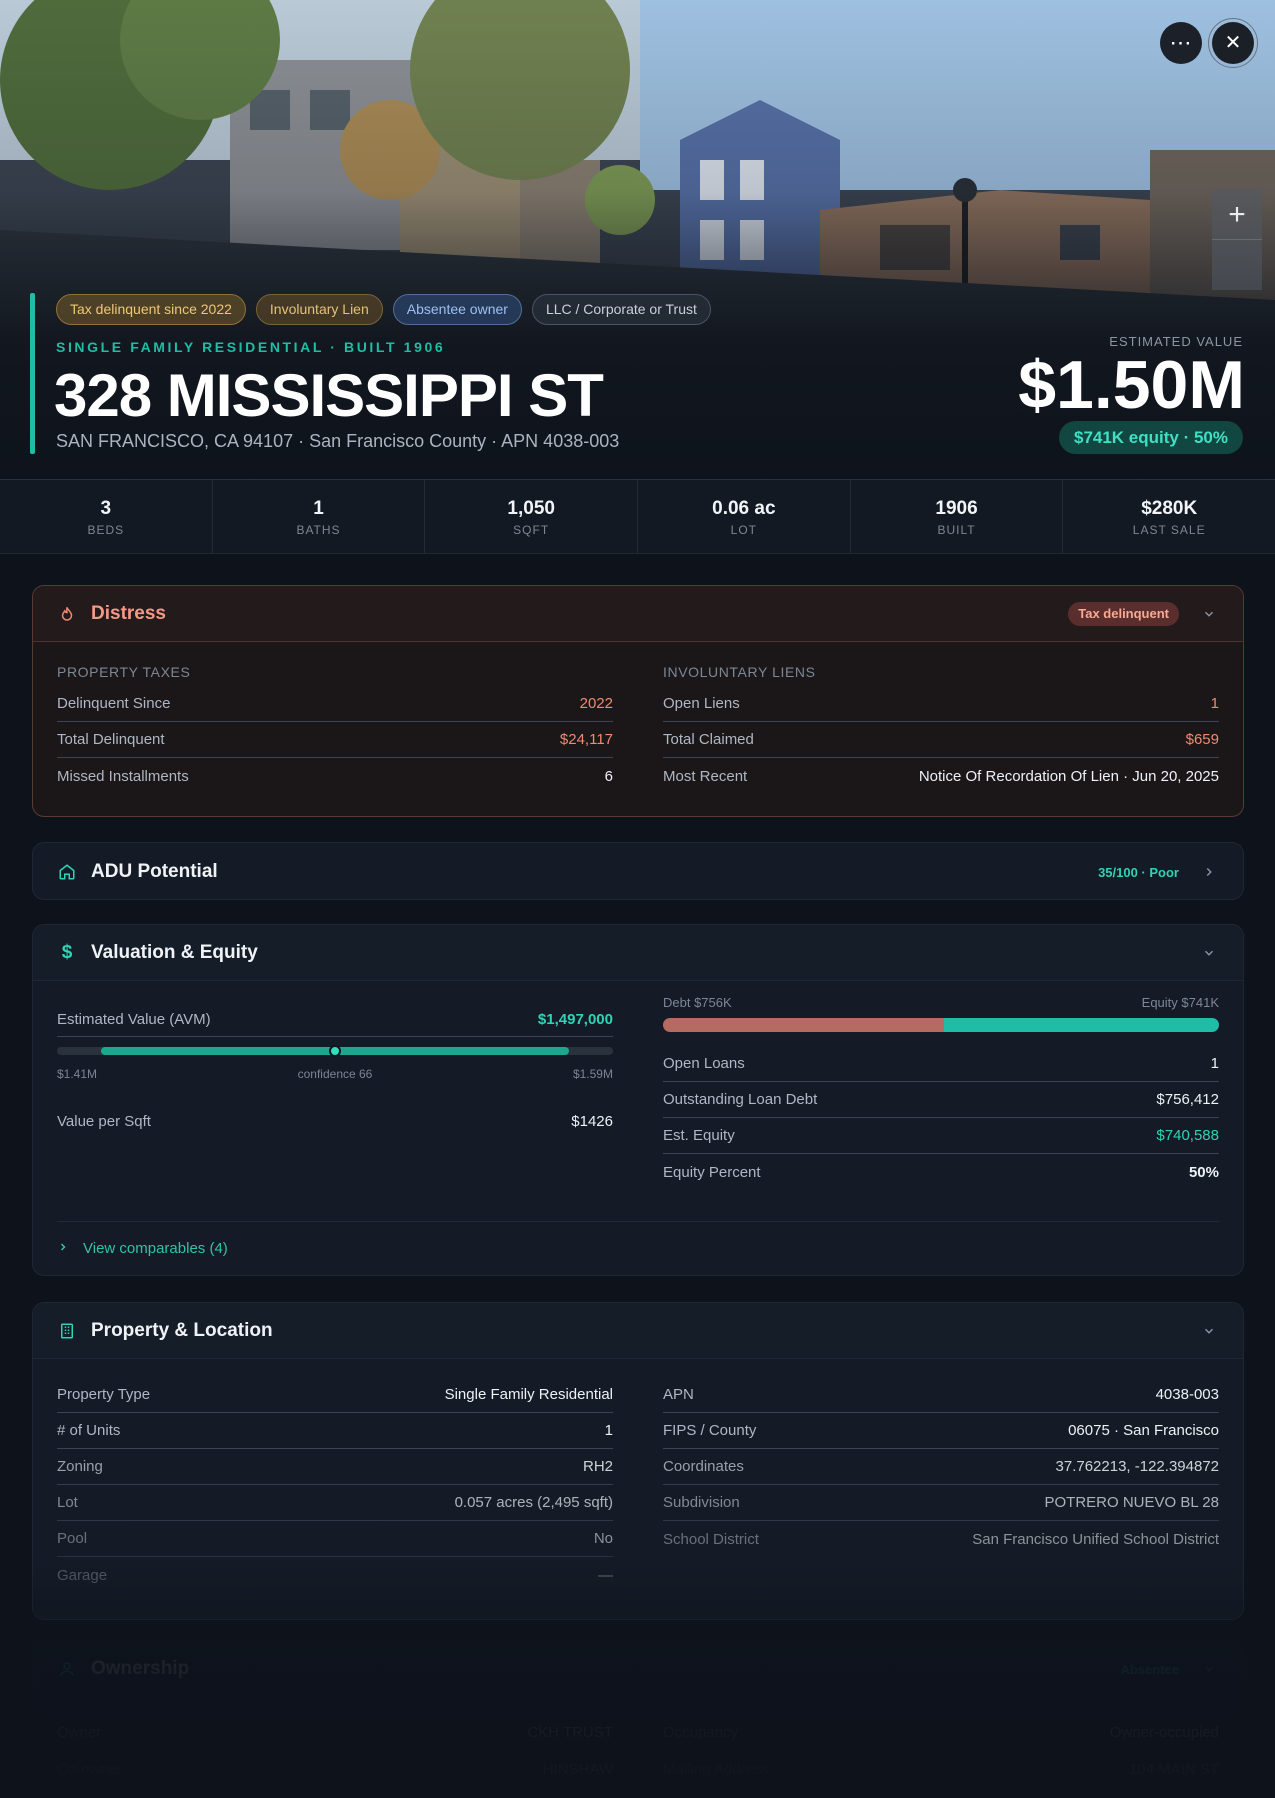 The width and height of the screenshot is (1275, 1798). I want to click on table-row: Property Type Single Family Residential, so click(335, 1395).